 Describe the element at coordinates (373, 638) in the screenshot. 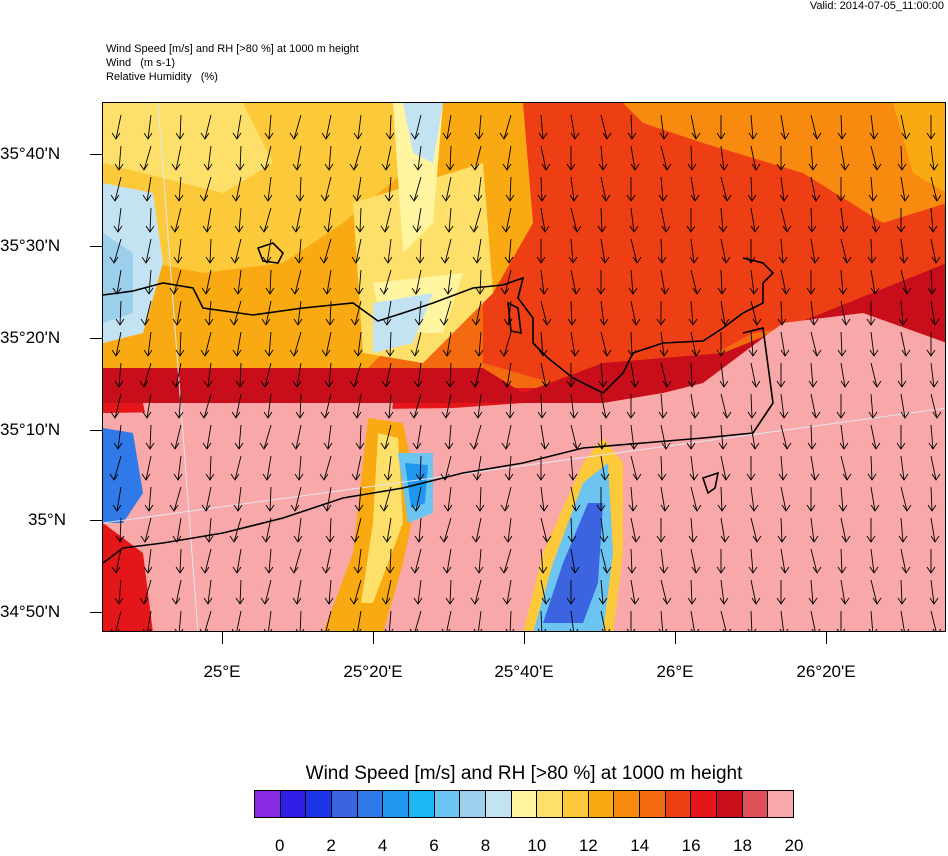

I see `xtick` at that location.